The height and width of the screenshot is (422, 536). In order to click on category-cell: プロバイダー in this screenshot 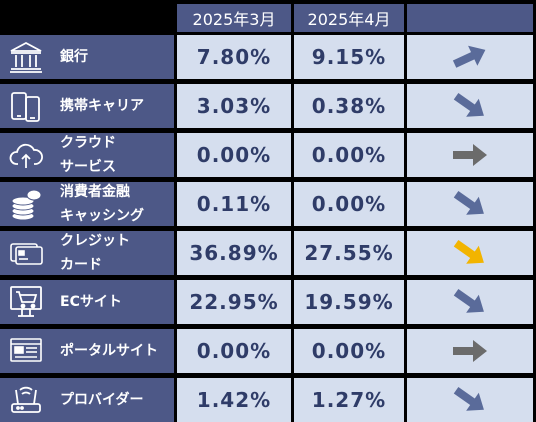, I will do `click(87, 400)`.